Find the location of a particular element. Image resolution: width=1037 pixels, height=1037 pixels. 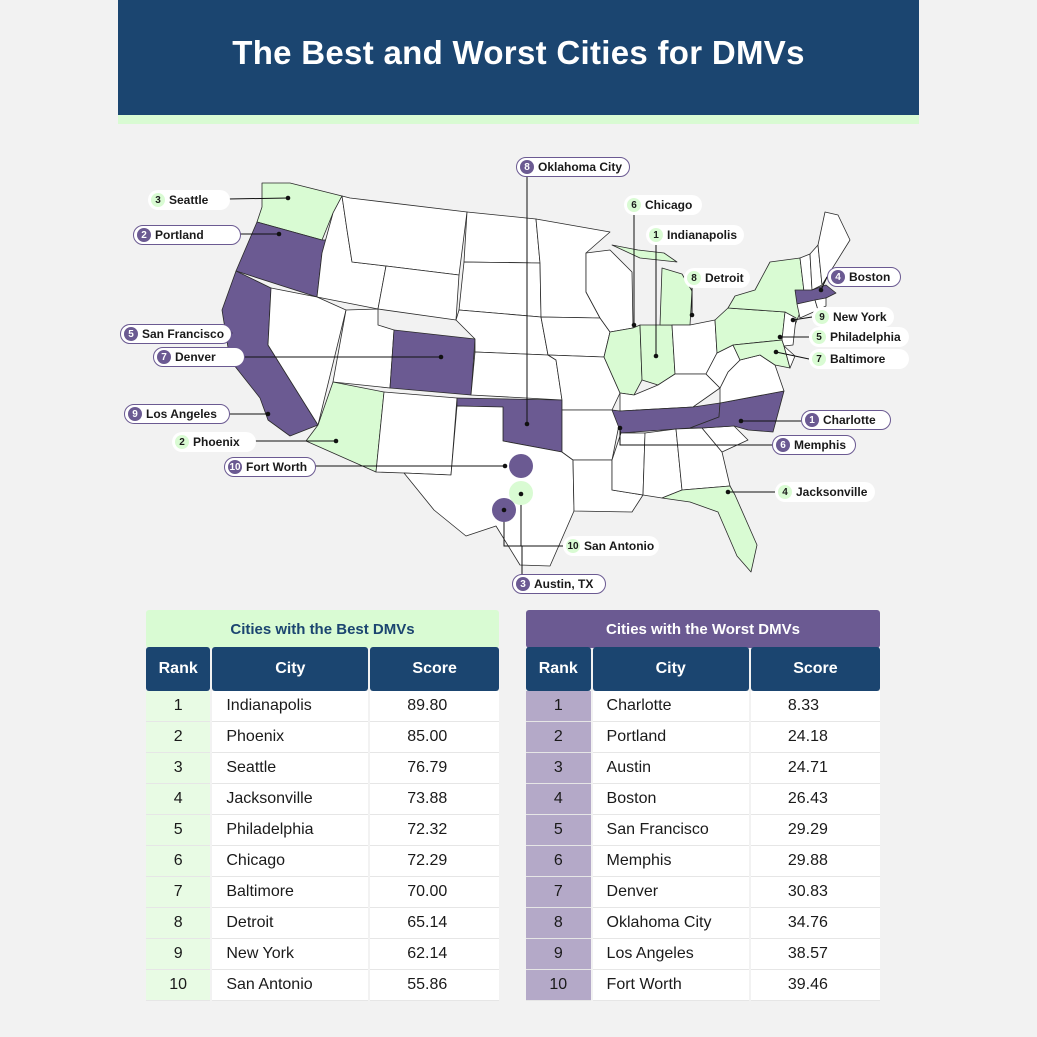

callout-city-label: Chicago is located at coordinates (669, 205).